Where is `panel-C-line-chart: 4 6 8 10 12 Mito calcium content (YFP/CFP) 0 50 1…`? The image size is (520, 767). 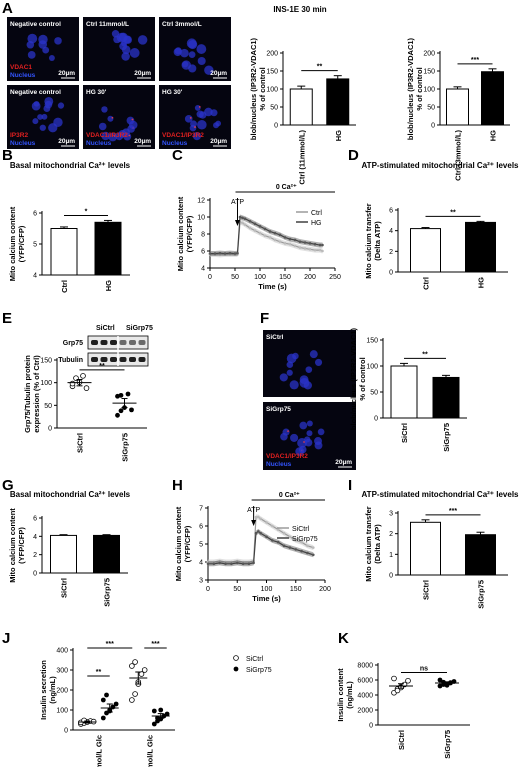
panel-C-line-chart: 4 6 8 10 12 Mito calcium content (YFP/CFP) 0 50 1… is located at coordinates (258, 237).